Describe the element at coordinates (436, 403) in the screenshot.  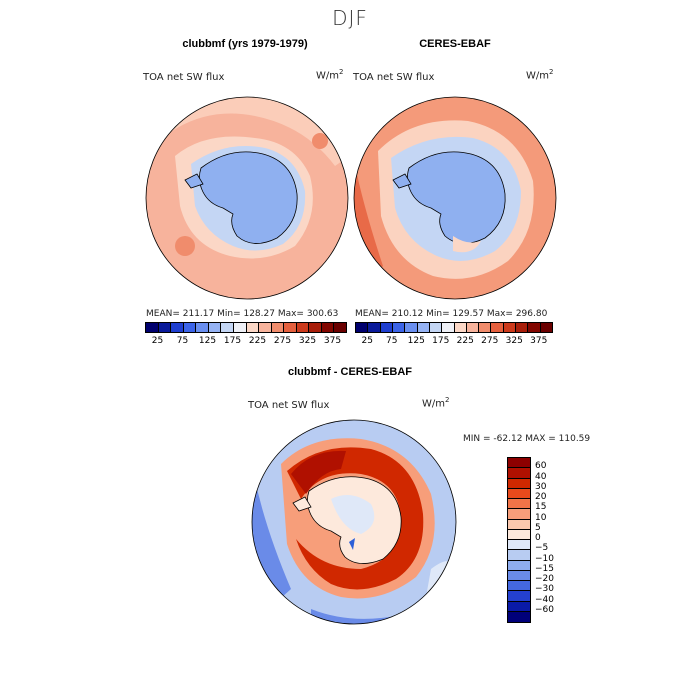
I see `diff-units-label: W/m2` at that location.